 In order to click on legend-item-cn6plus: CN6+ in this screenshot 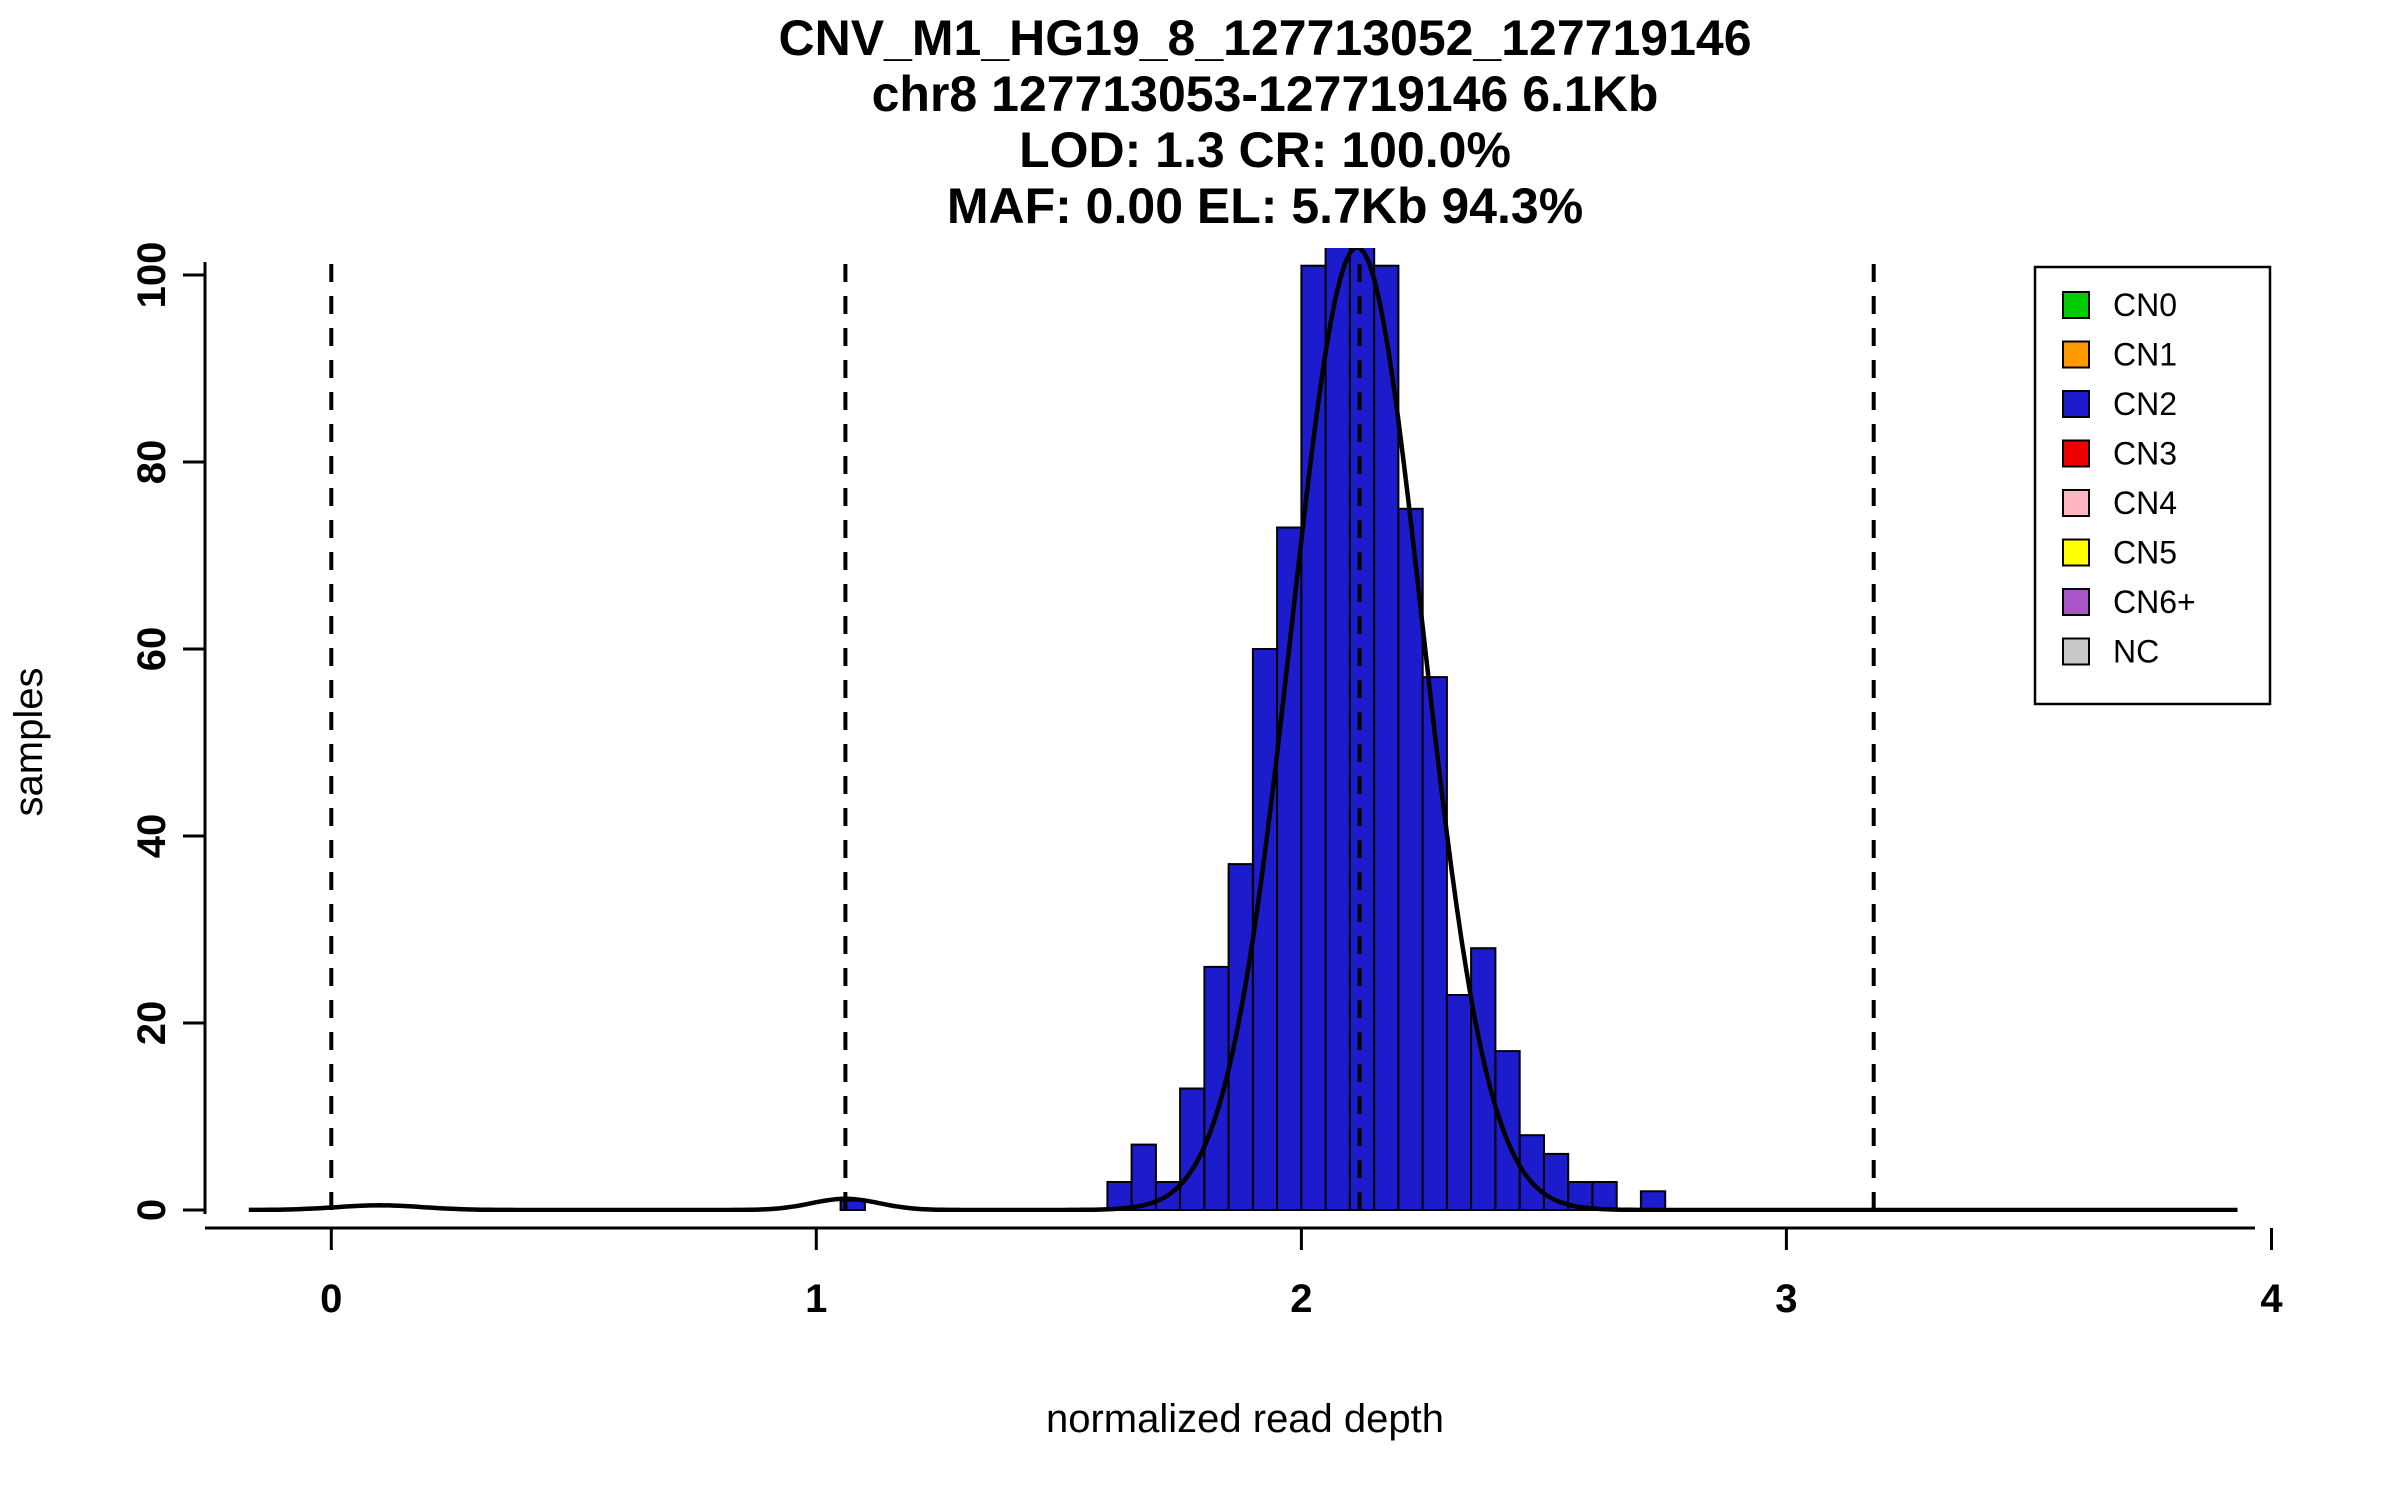, I will do `click(2129, 602)`.